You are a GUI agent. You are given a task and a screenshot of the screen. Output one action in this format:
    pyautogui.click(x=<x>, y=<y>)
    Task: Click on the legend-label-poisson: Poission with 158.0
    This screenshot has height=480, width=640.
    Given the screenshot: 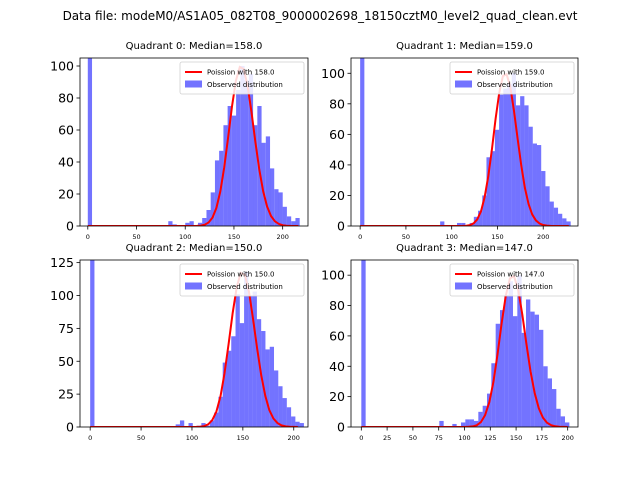 What is the action you would take?
    pyautogui.click(x=241, y=73)
    